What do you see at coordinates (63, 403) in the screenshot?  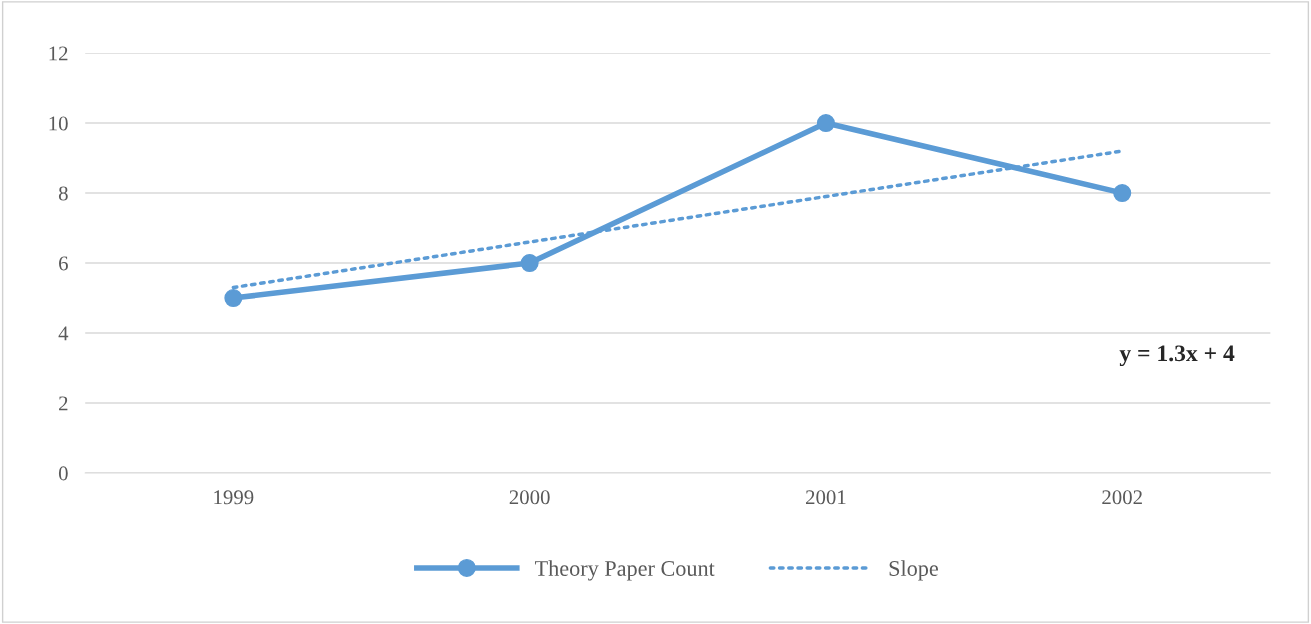 I see `y-tick-label: 2` at bounding box center [63, 403].